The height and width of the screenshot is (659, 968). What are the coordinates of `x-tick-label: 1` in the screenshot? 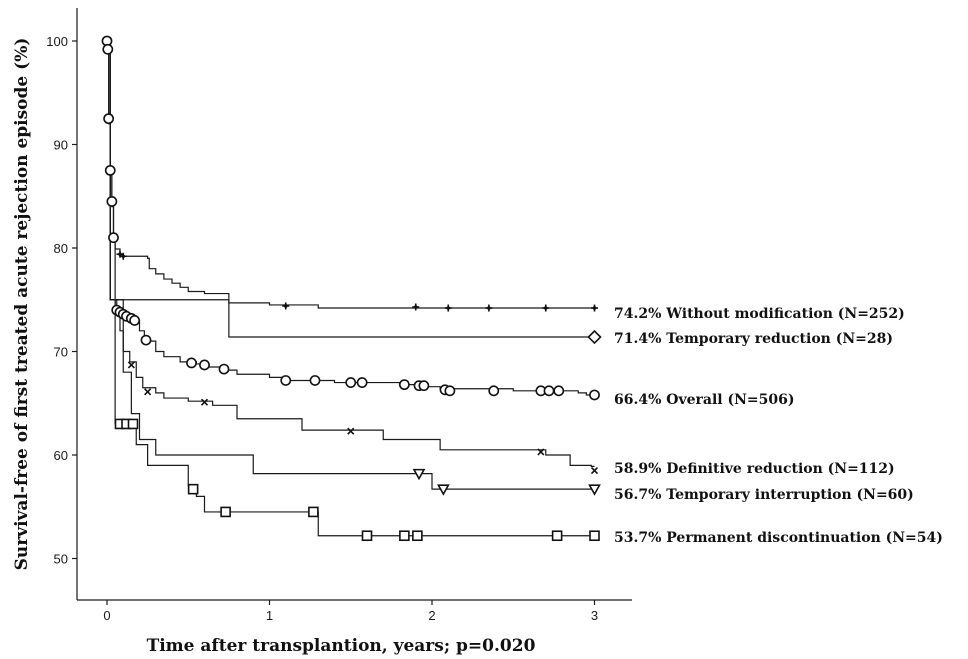 It's located at (269, 615).